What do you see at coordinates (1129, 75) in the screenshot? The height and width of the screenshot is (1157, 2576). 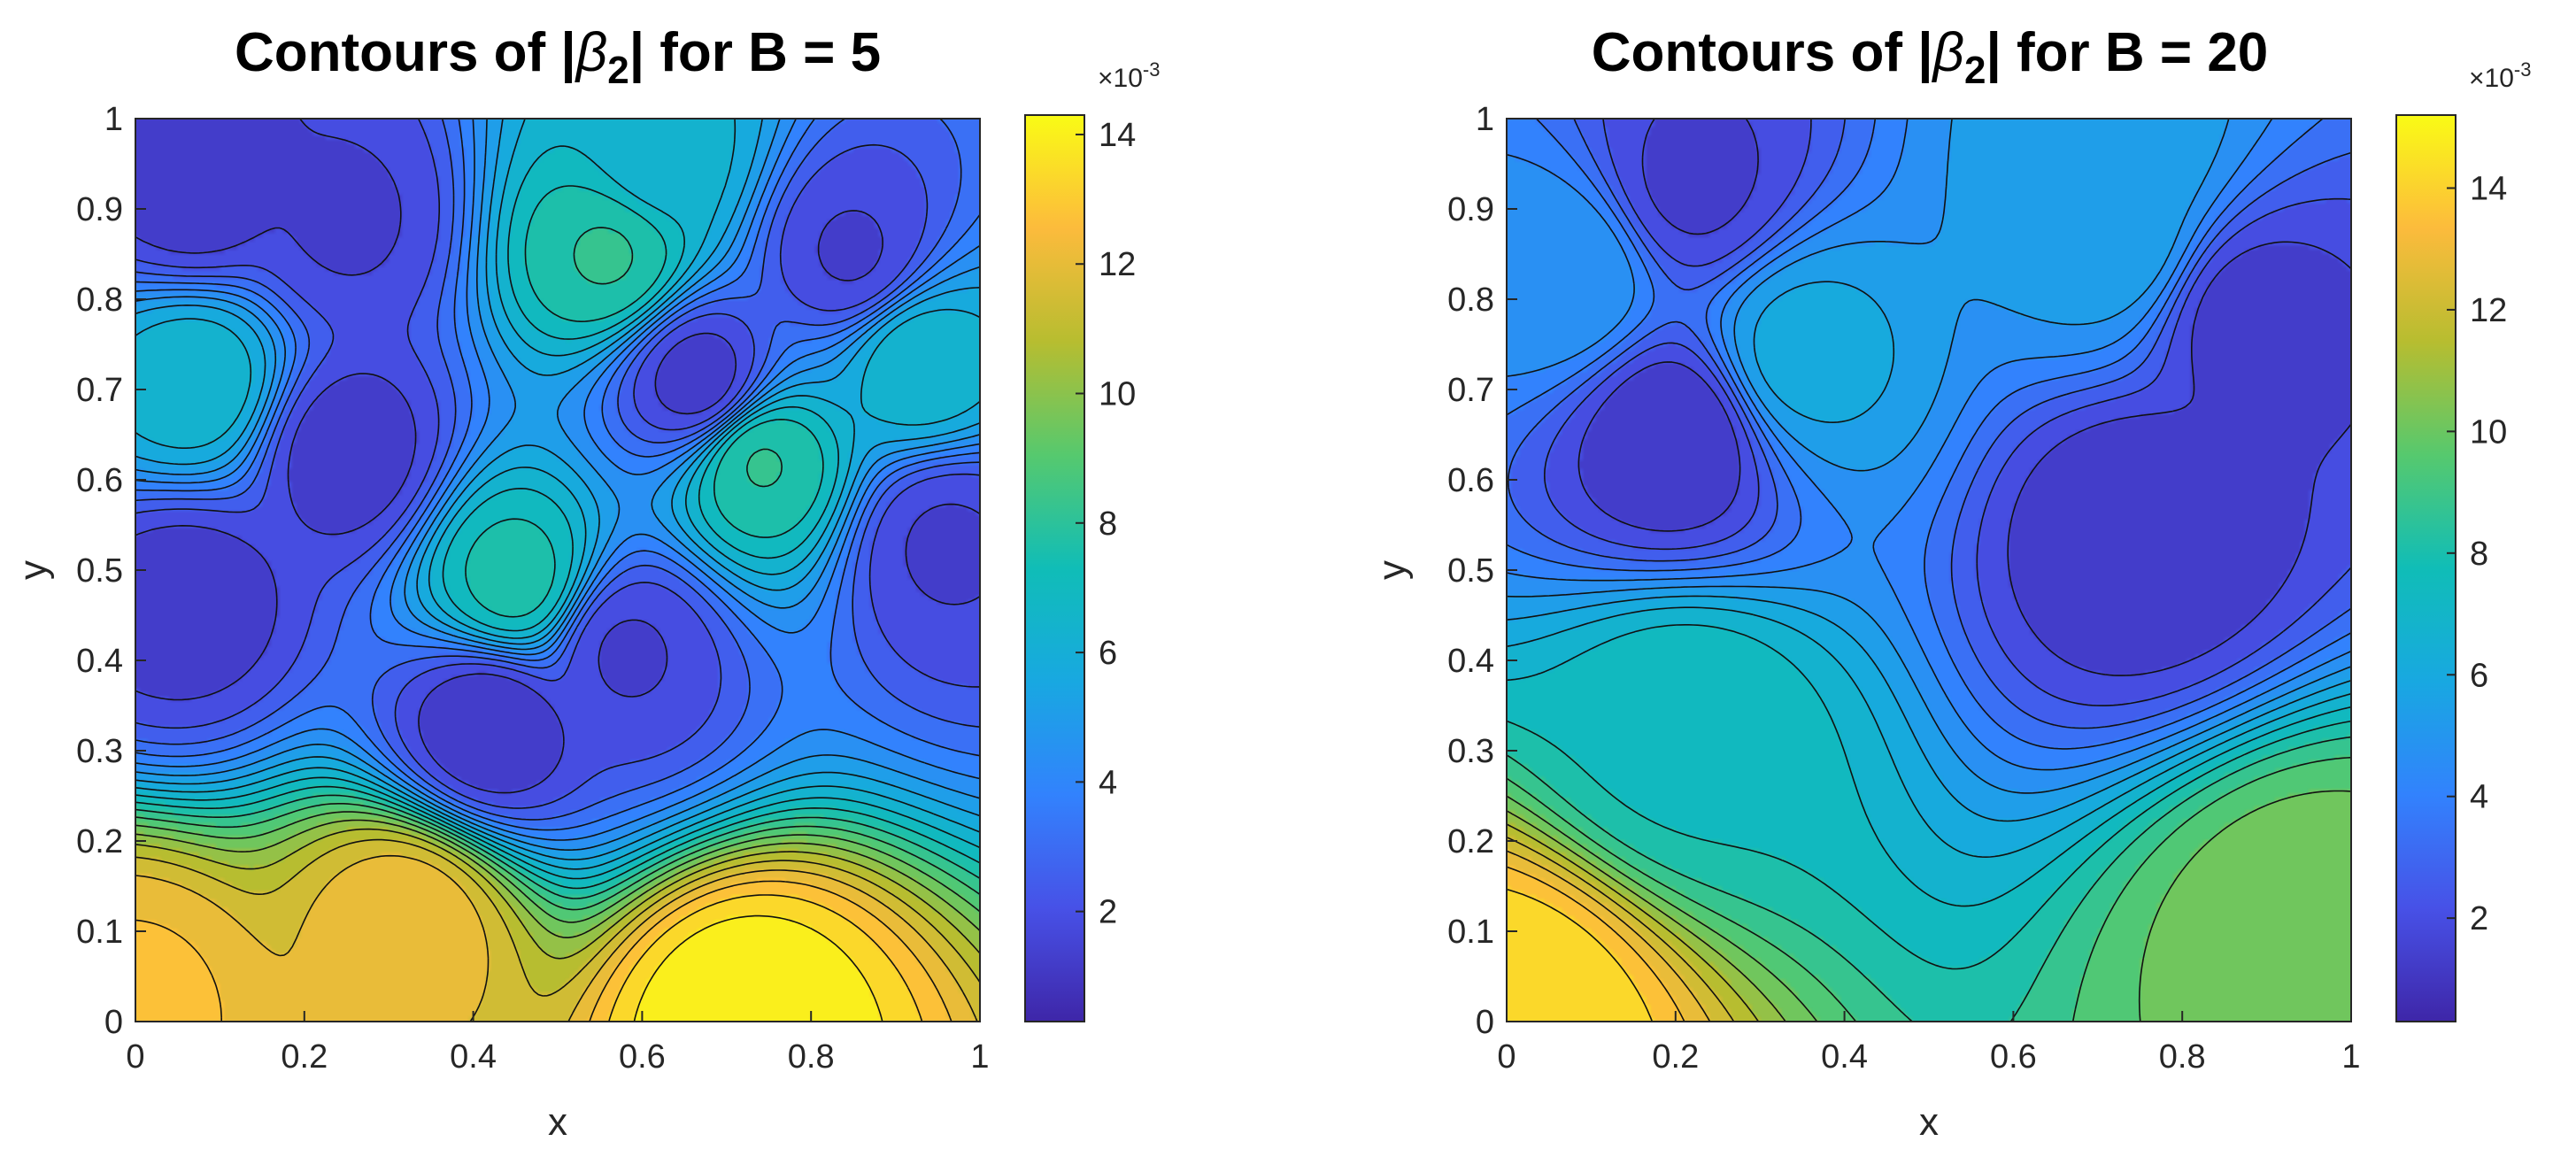 I see `colorbar-exponent: ×10⁻³` at bounding box center [1129, 75].